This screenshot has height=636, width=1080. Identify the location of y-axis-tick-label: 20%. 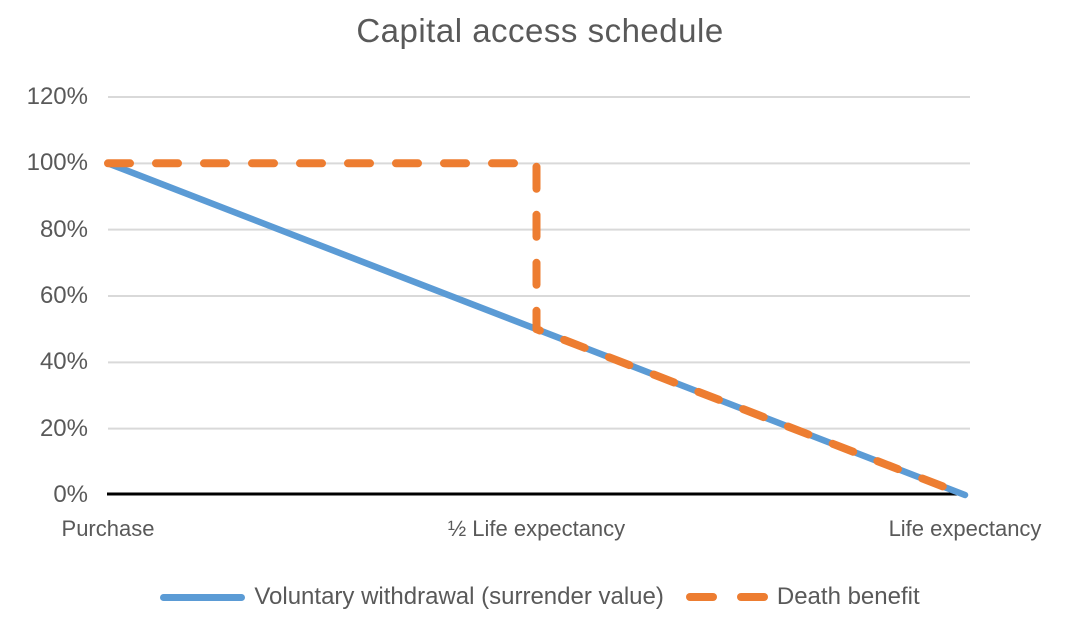
(63, 428).